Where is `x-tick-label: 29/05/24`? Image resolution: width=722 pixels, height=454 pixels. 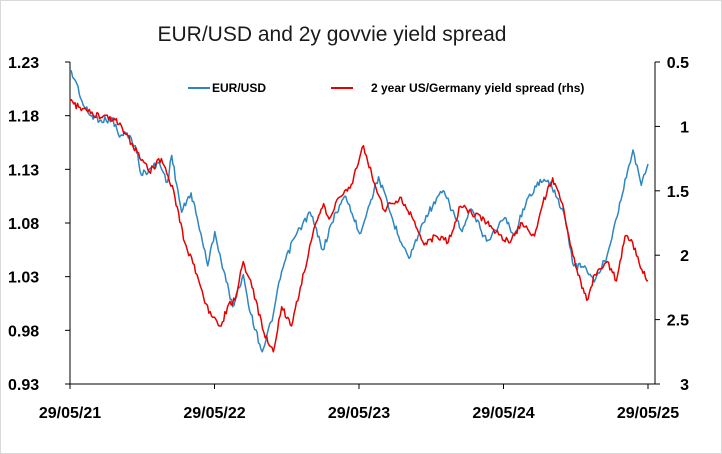 x-tick-label: 29/05/24 is located at coordinates (503, 413).